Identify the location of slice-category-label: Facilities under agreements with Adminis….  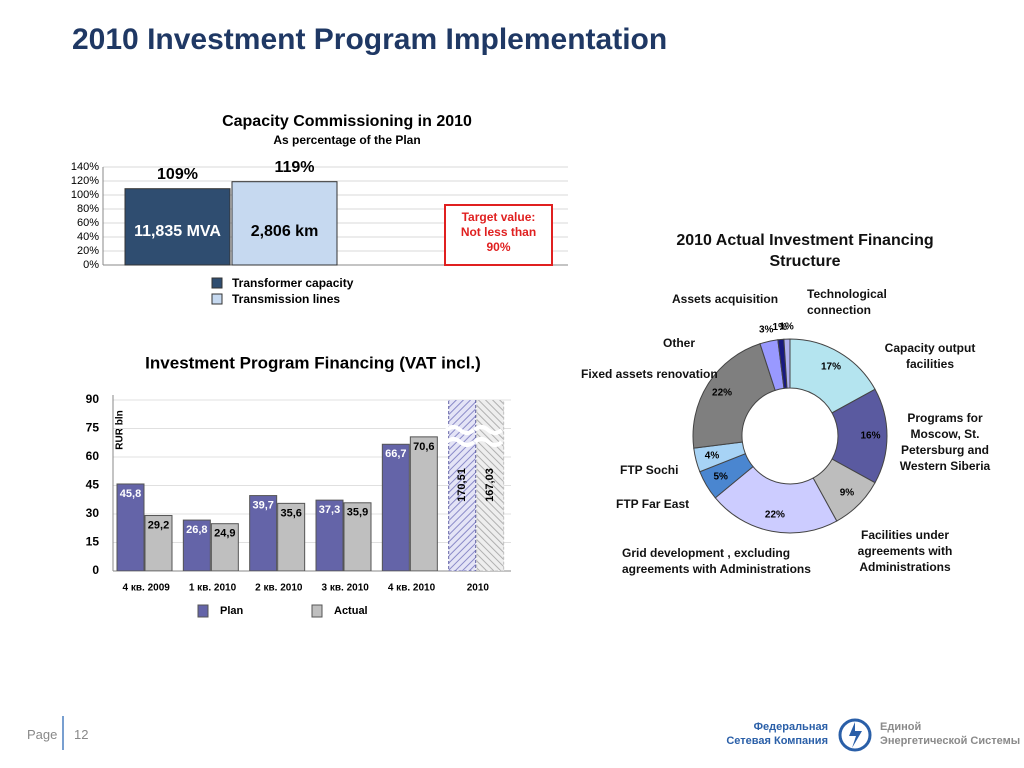
(905, 551).